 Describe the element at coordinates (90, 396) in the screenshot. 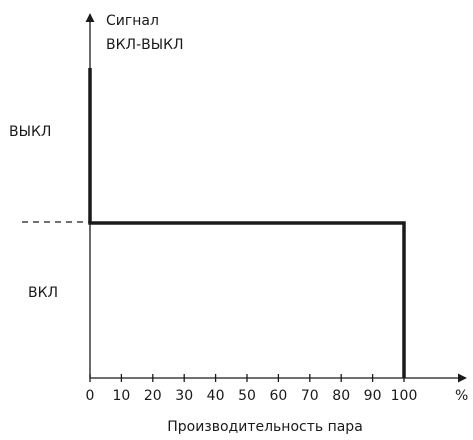

I see `x-tick-label: 0` at that location.